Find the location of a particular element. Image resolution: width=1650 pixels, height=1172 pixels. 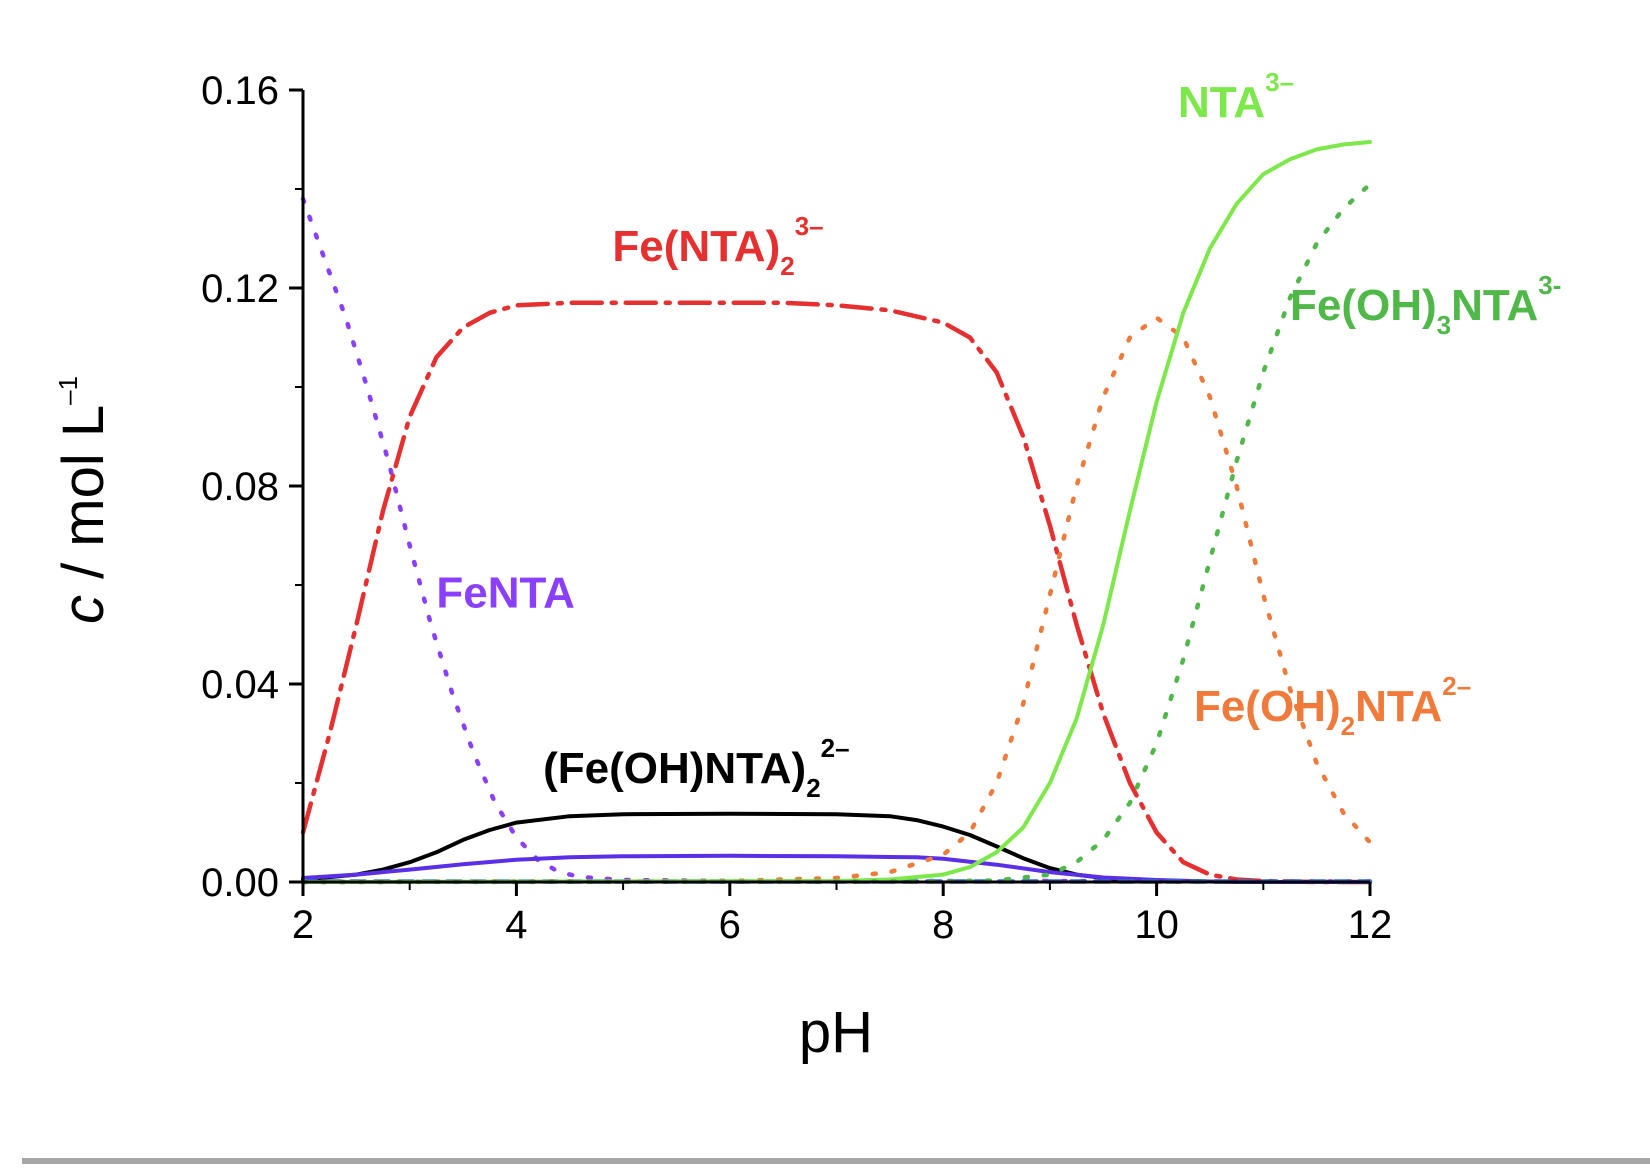

y-axis-title-text: / mol L is located at coordinates (83, 500).